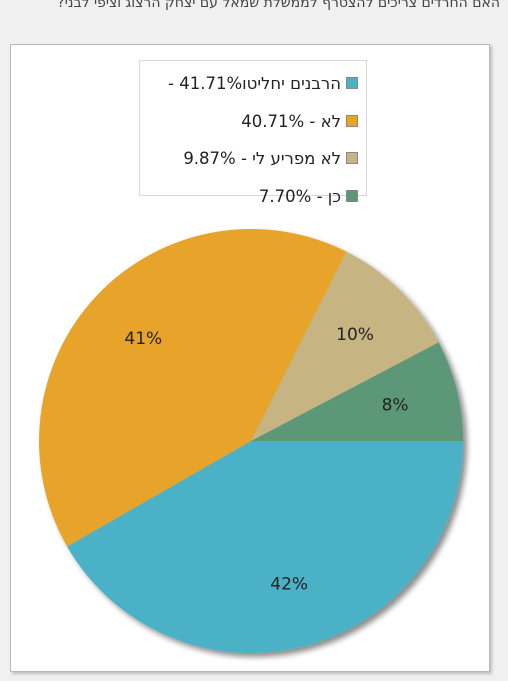 The width and height of the screenshot is (508, 681). Describe the element at coordinates (299, 196) in the screenshot. I see `legend-label-yes: כן - 7.70%` at that location.